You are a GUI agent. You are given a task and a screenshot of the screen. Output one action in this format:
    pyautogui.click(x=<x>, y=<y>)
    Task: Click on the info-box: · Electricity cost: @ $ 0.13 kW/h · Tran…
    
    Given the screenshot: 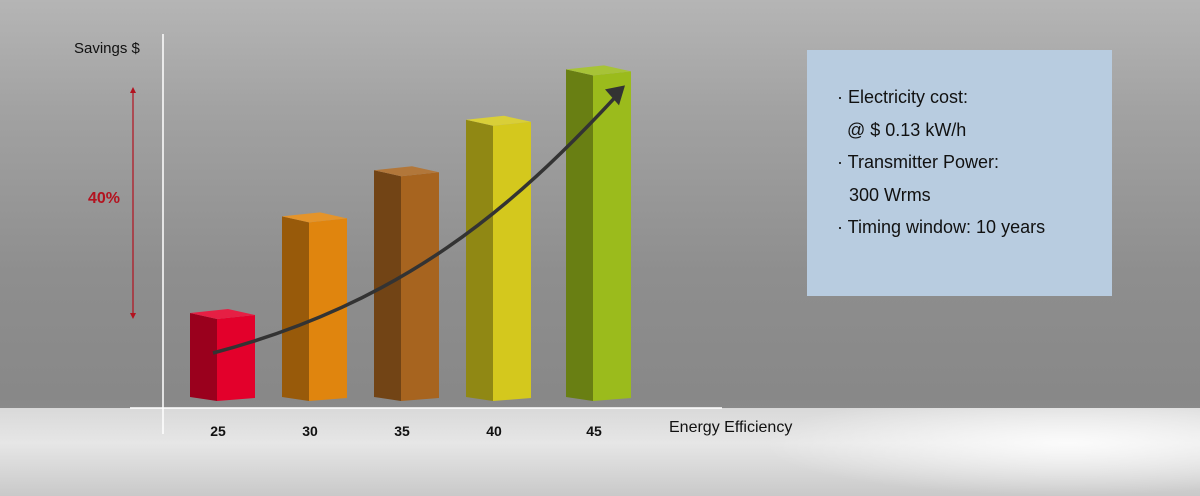 What is the action you would take?
    pyautogui.click(x=959, y=173)
    